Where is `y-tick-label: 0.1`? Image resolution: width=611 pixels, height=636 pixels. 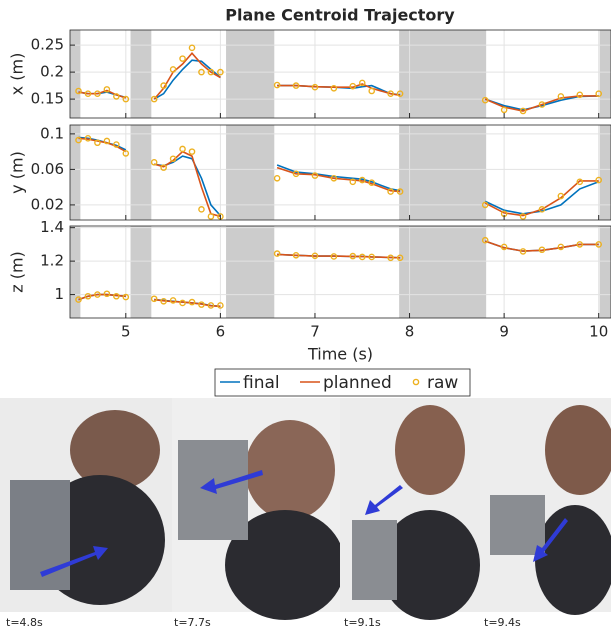 y-tick-label: 0.1 is located at coordinates (52, 133).